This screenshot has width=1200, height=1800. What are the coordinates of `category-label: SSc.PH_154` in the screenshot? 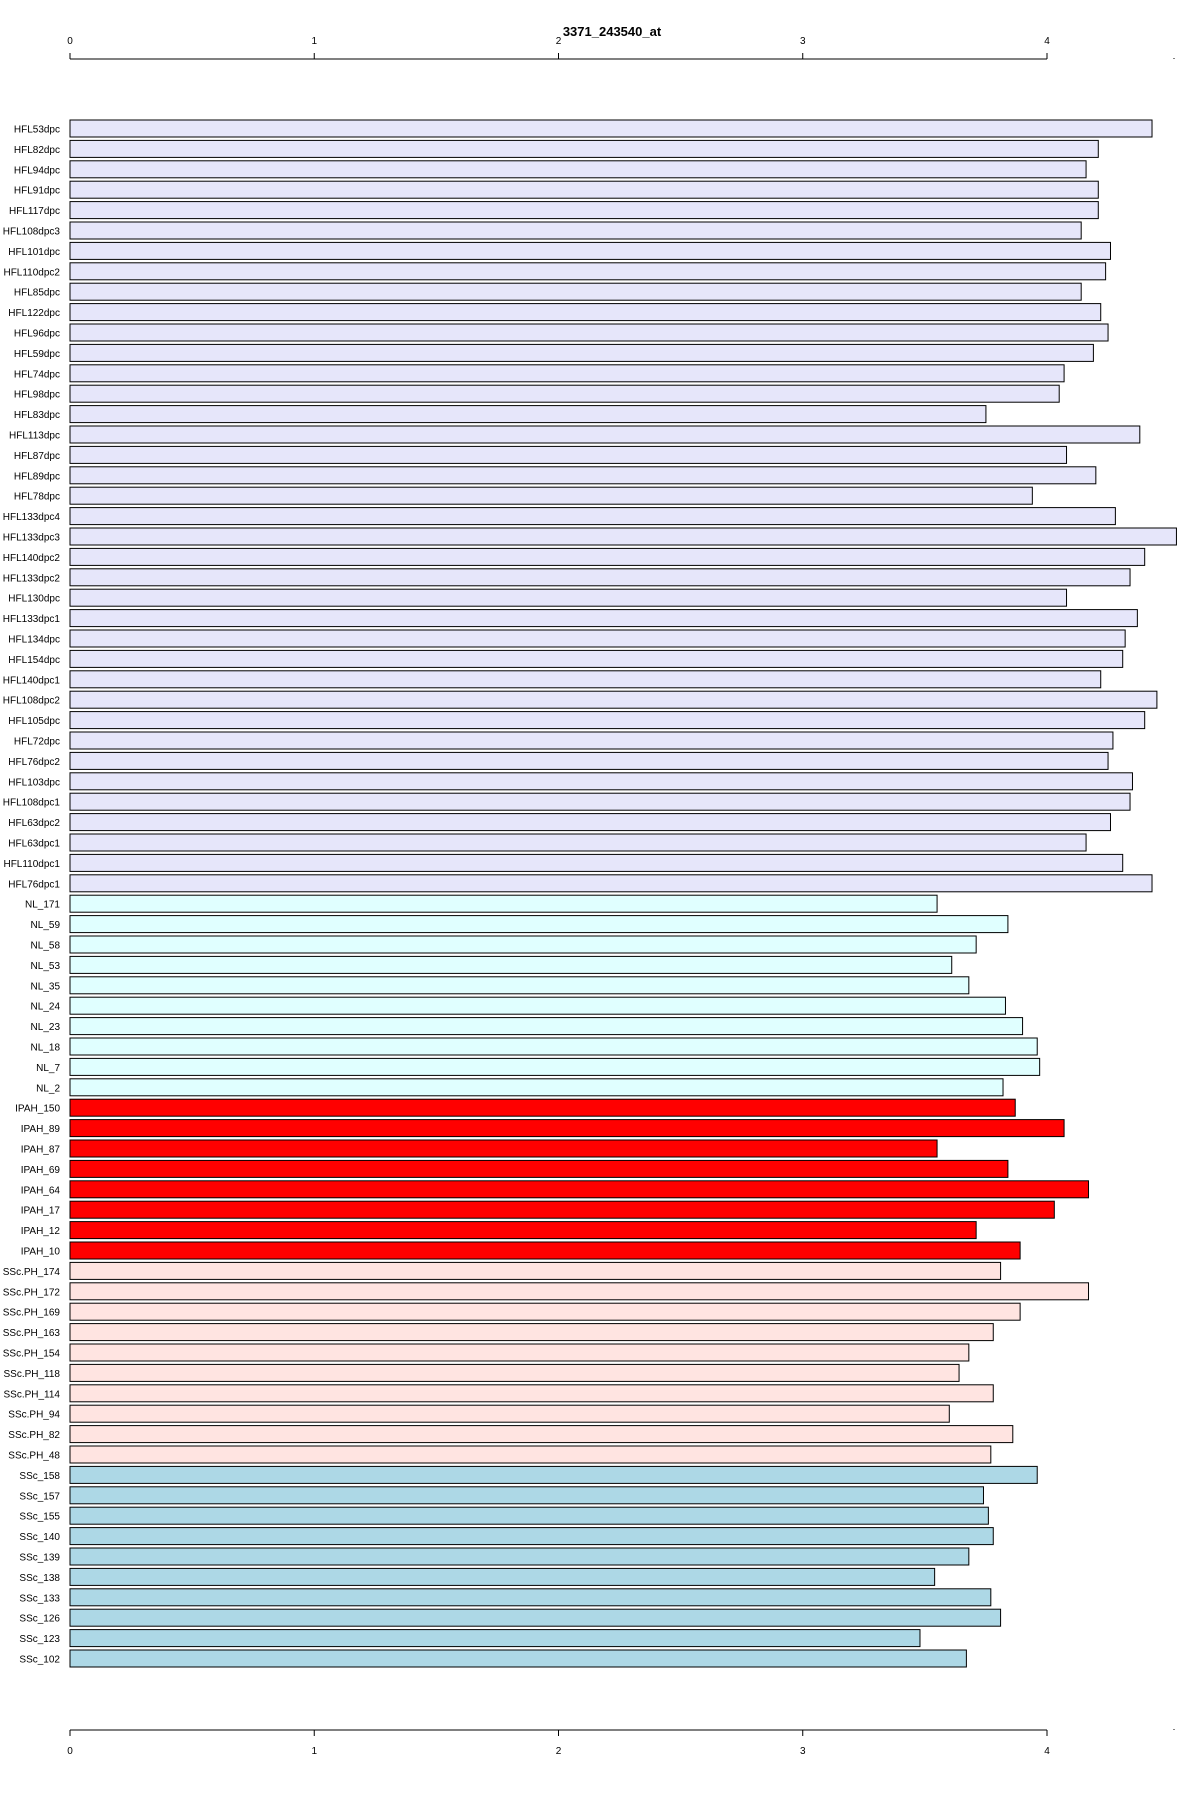 It's located at (32, 1354).